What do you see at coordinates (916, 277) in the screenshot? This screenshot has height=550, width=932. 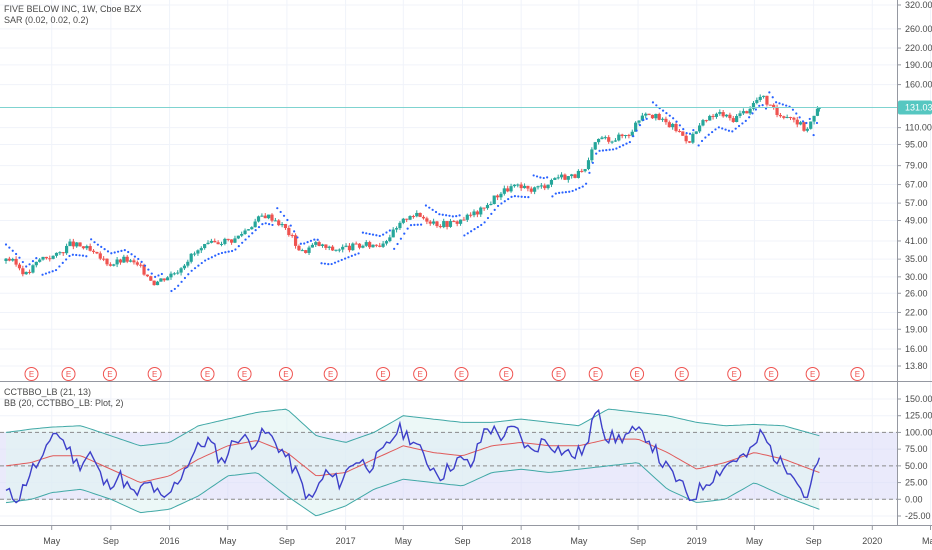 I see `price-tick-label: 30.00` at bounding box center [916, 277].